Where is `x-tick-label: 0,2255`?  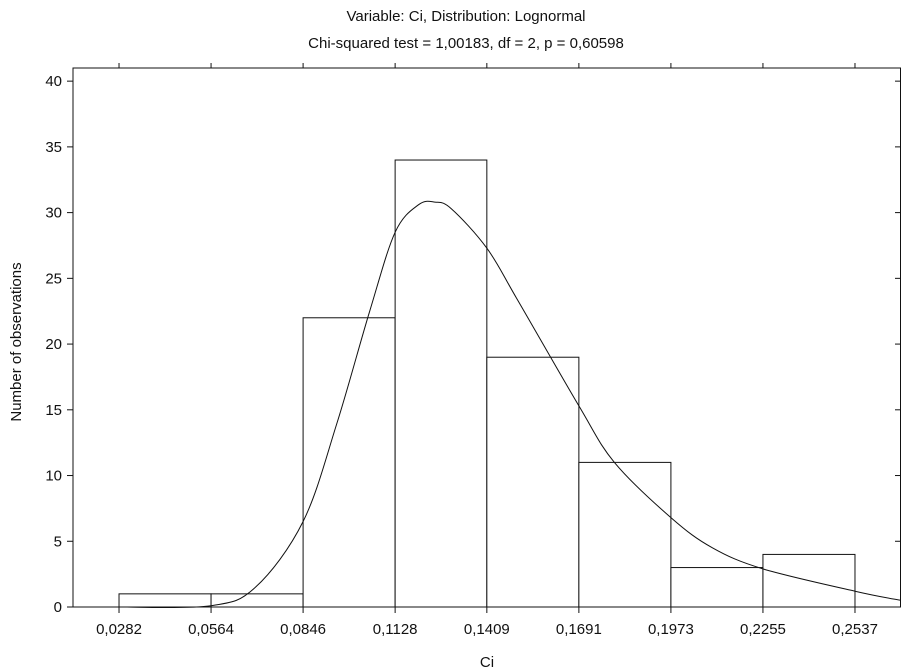
x-tick-label: 0,2255 is located at coordinates (763, 629).